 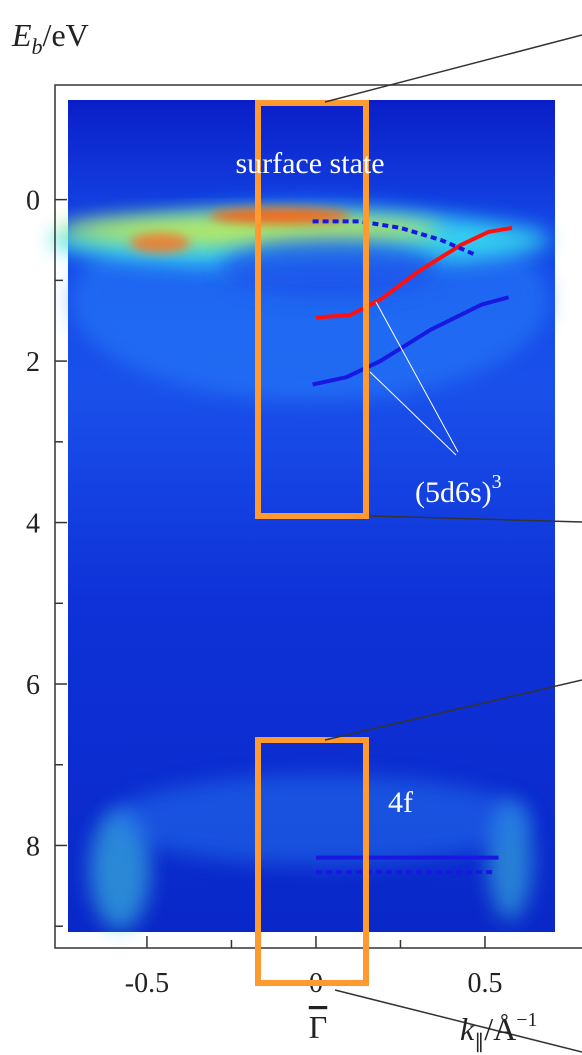 What do you see at coordinates (484, 983) in the screenshot?
I see `x-tick-label: 0.5` at bounding box center [484, 983].